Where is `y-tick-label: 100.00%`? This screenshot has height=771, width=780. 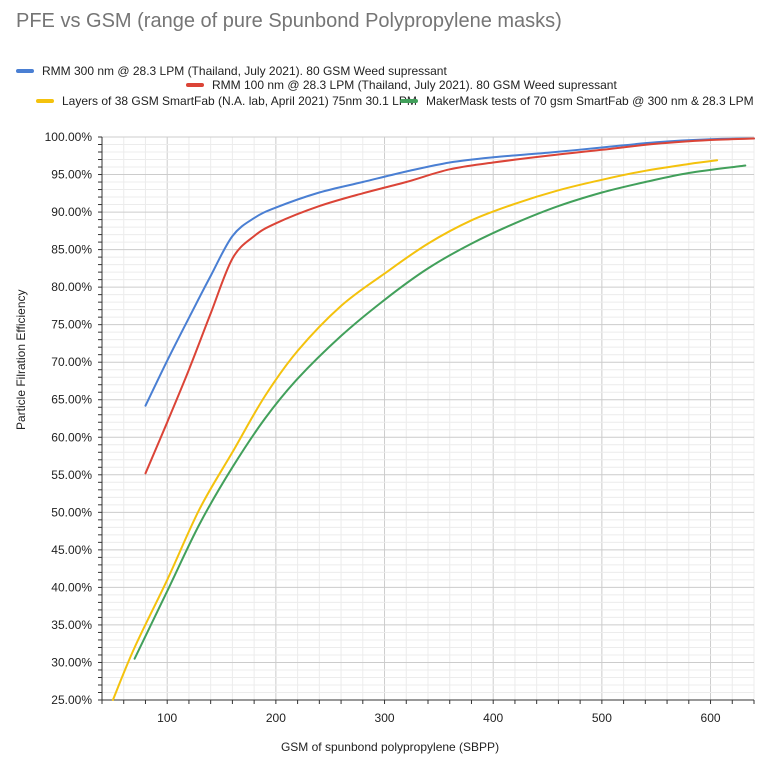 y-tick-label: 100.00% is located at coordinates (69, 137).